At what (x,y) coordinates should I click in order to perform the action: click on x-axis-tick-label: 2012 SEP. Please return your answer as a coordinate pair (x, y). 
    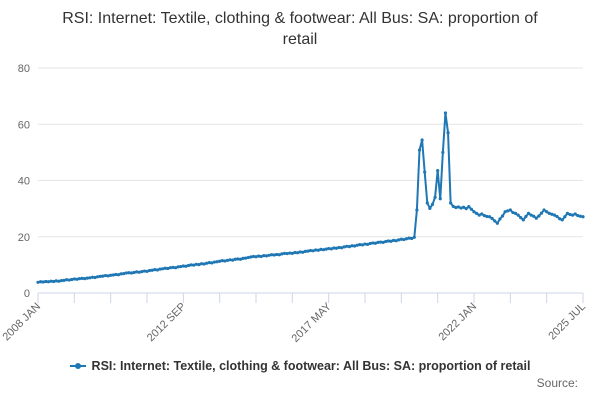
    Looking at the image, I should click on (167, 323).